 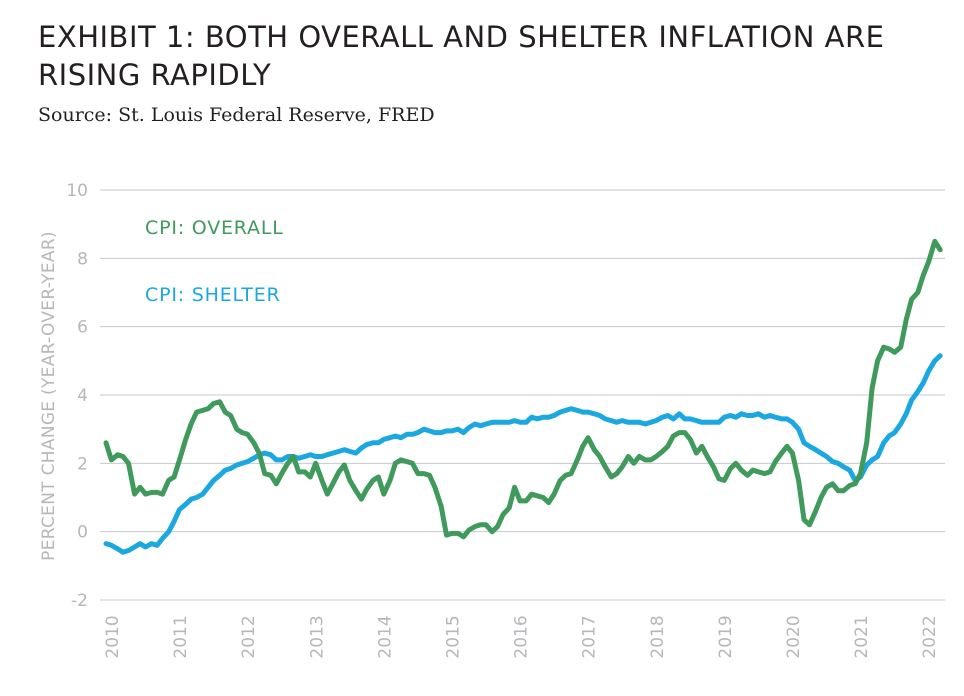 I want to click on y-tick-label: -2, so click(x=79, y=601).